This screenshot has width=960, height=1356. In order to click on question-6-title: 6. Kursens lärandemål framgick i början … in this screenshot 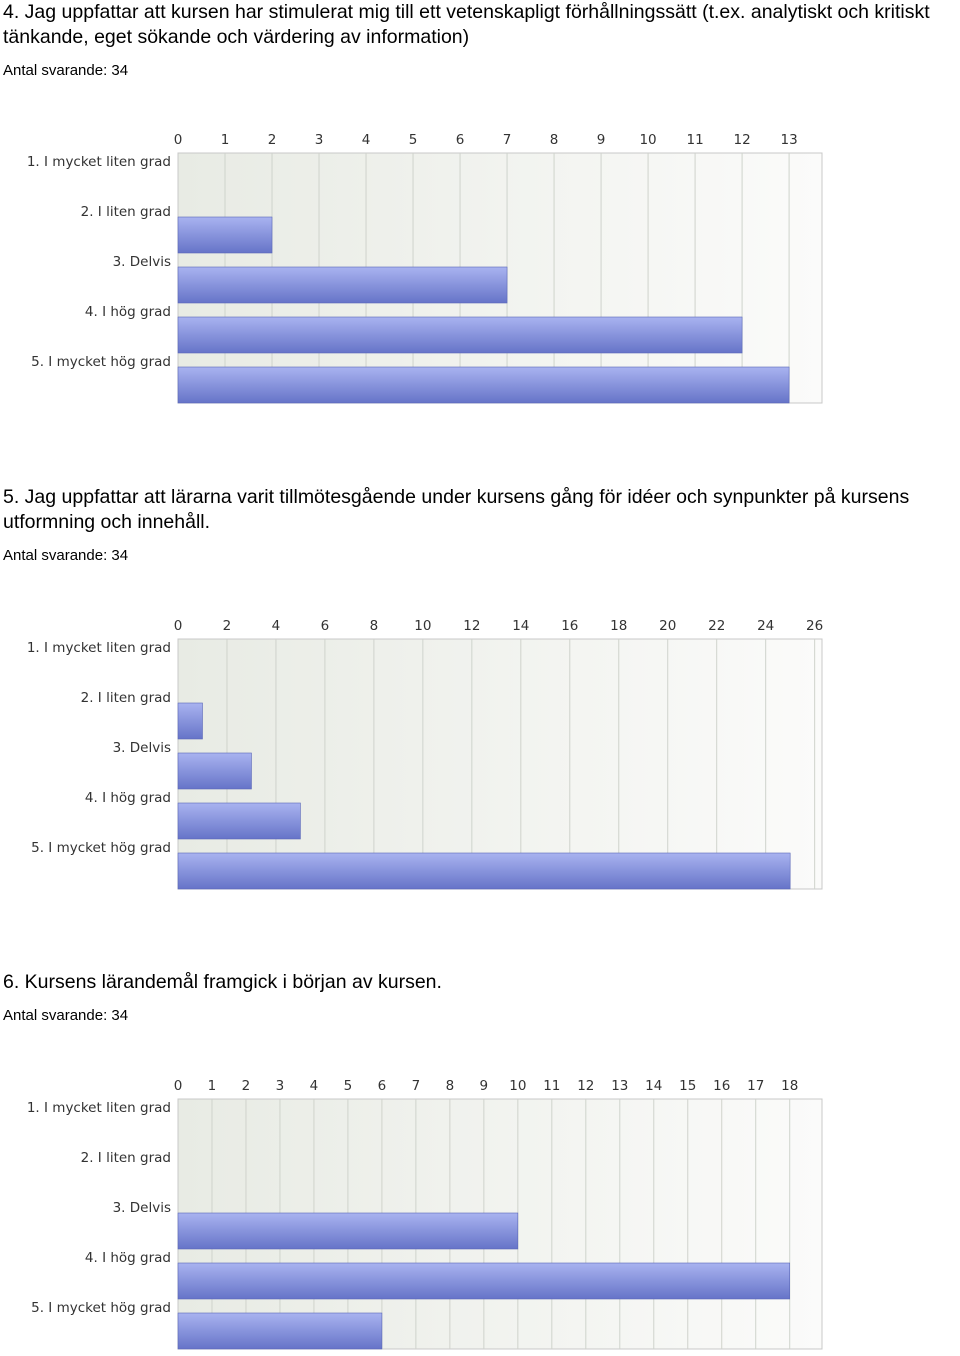, I will do `click(222, 982)`.